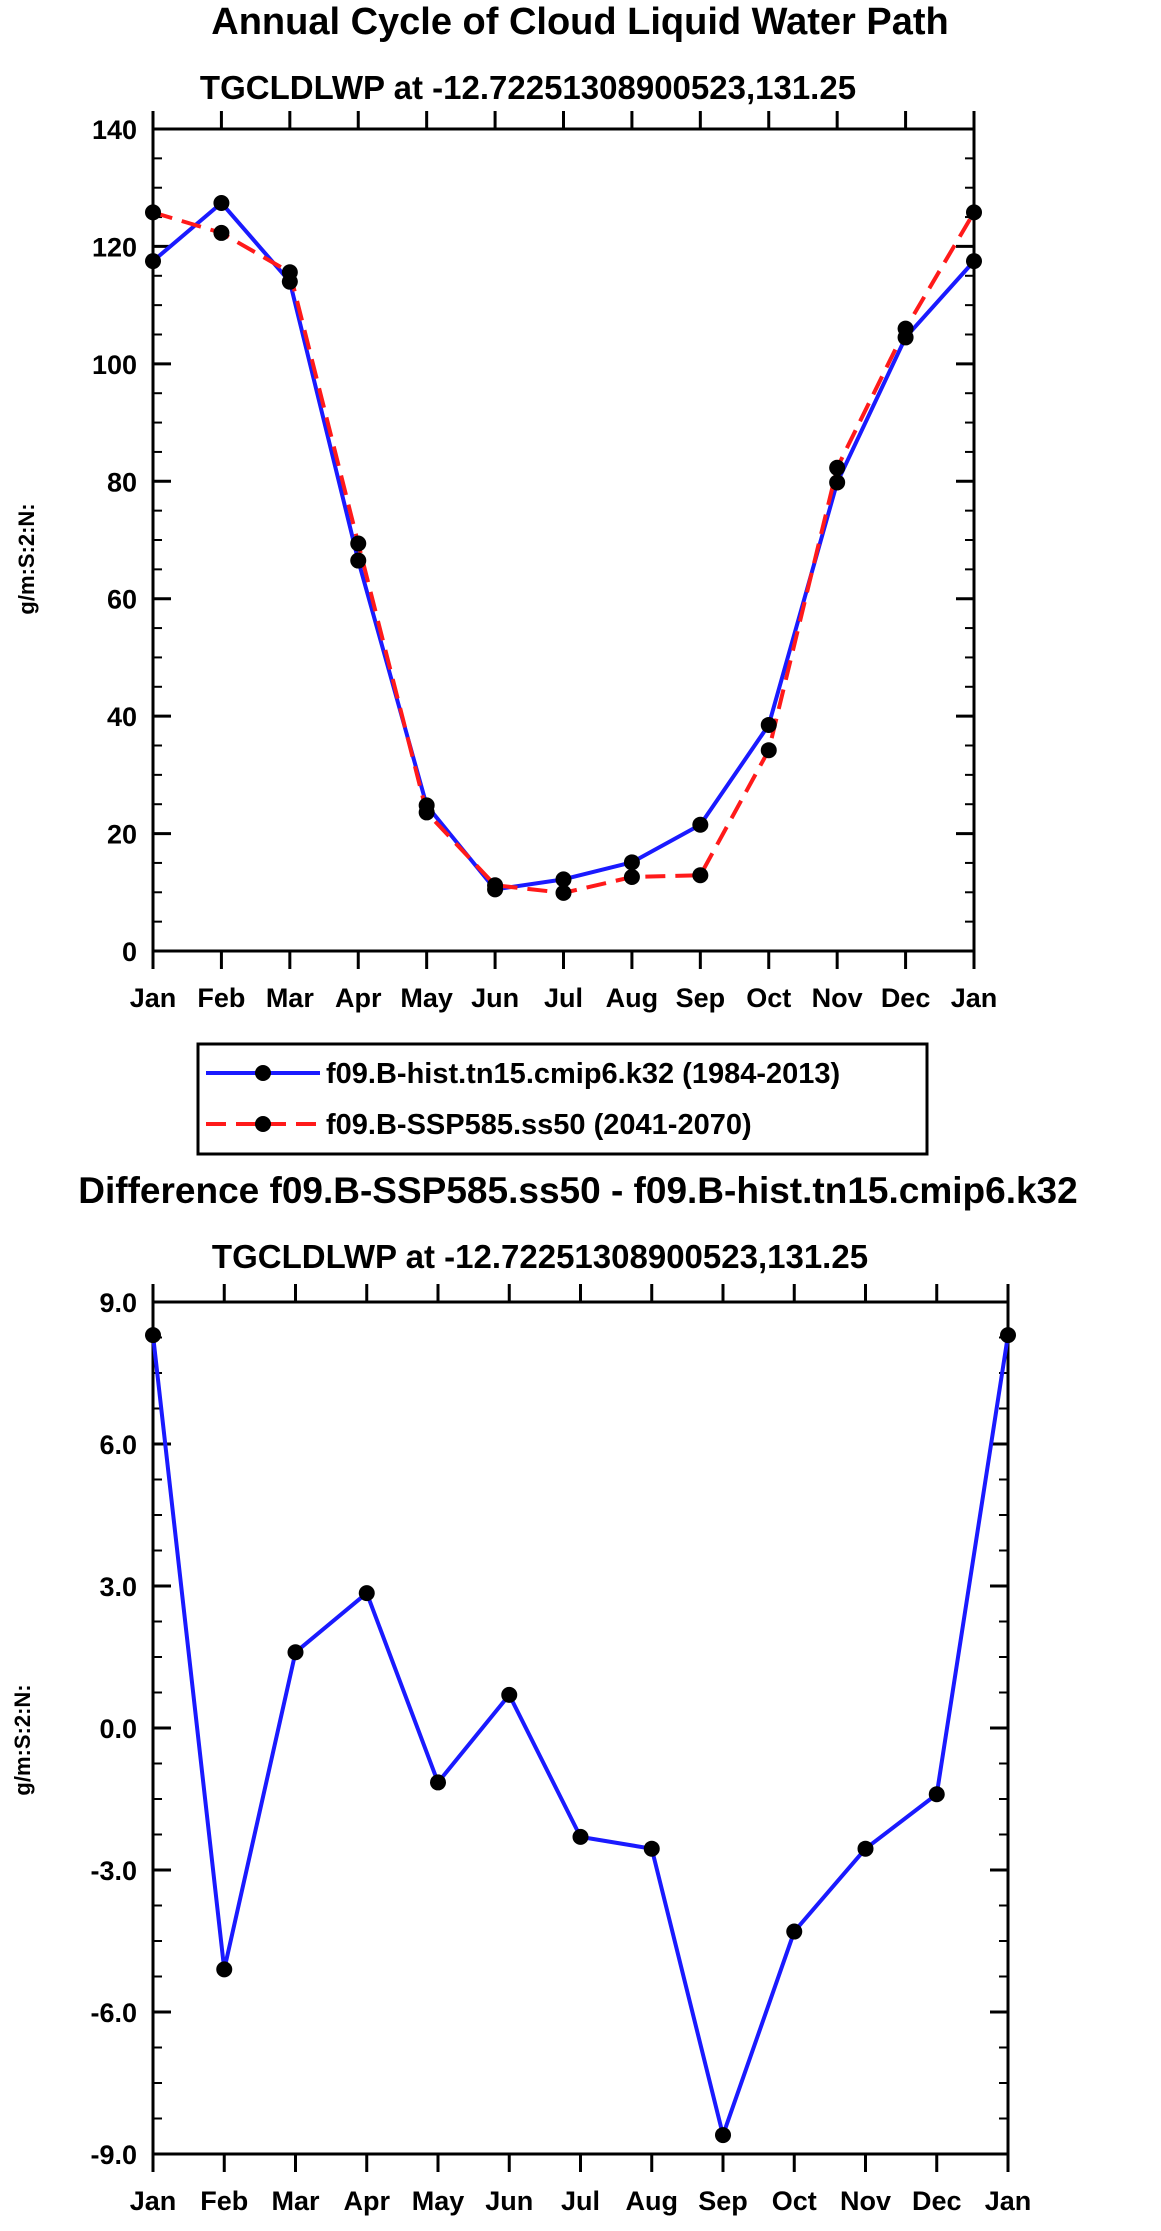 The height and width of the screenshot is (2231, 1161). Describe the element at coordinates (113, 2155) in the screenshot. I see `bottom-chart-ytick-label: -9.0` at that location.